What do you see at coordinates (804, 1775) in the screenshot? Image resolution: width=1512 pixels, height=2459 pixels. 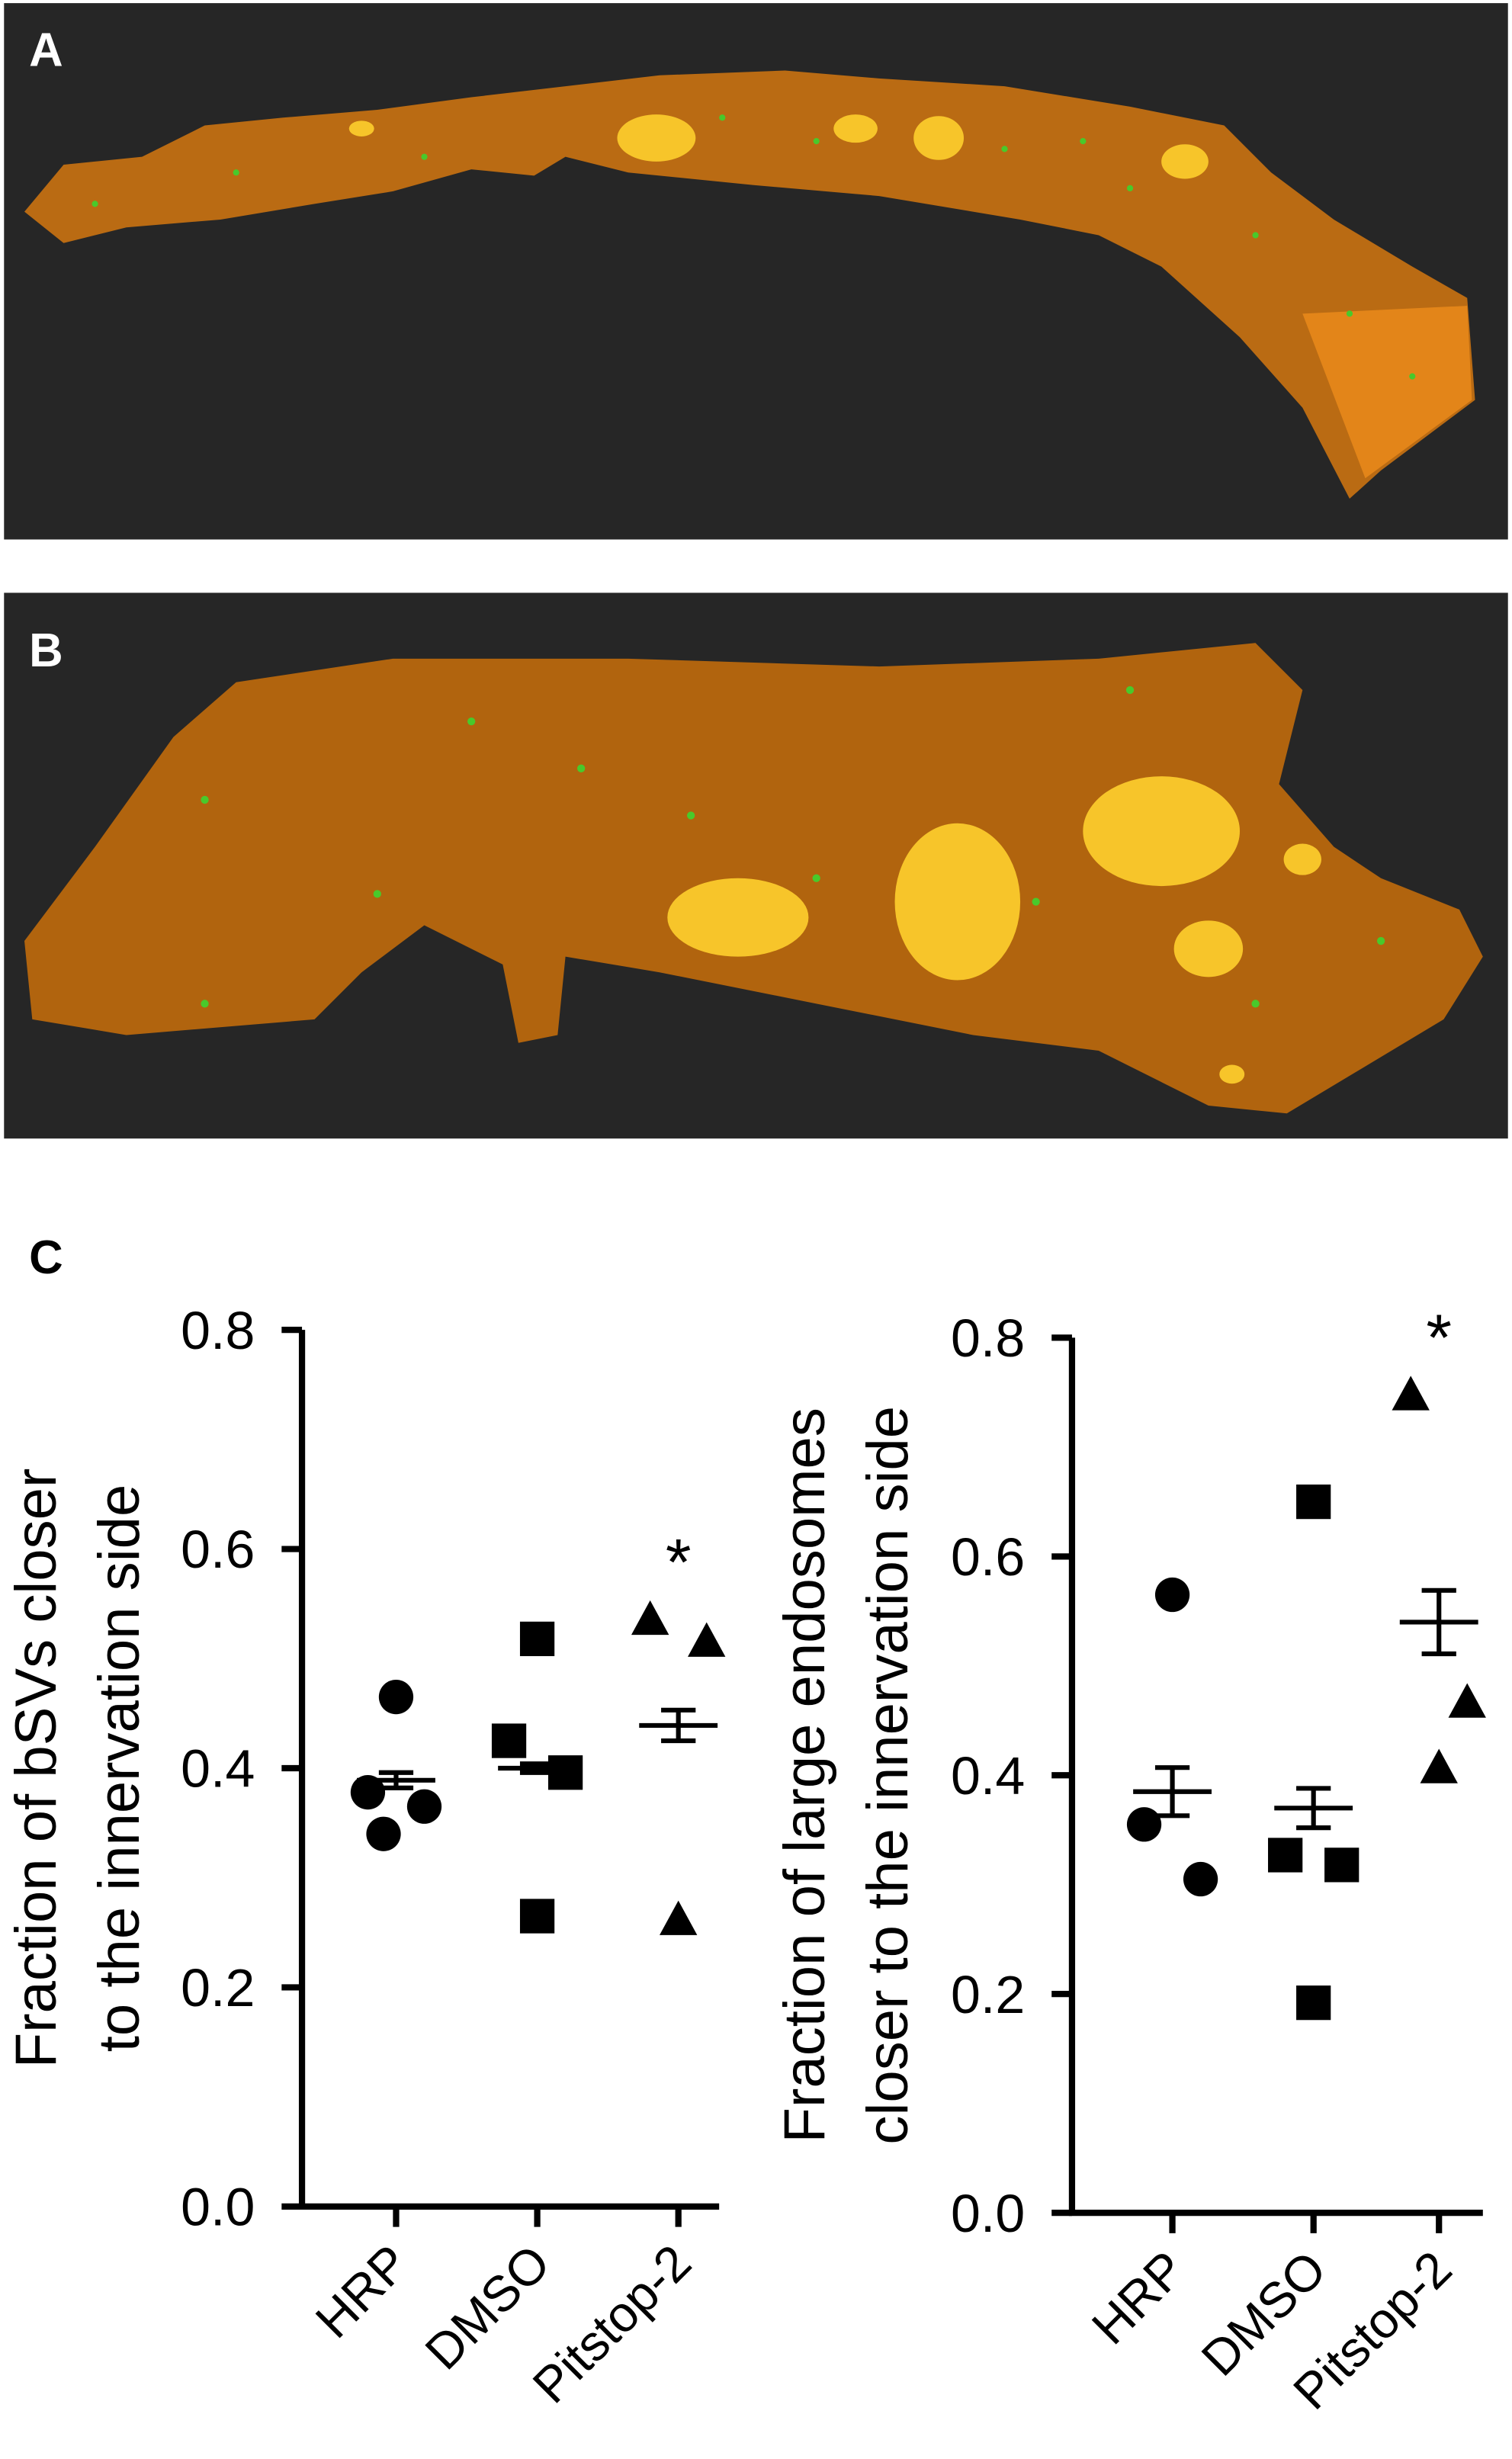 I see `y-axis-label: Fraction of large endosomes` at bounding box center [804, 1775].